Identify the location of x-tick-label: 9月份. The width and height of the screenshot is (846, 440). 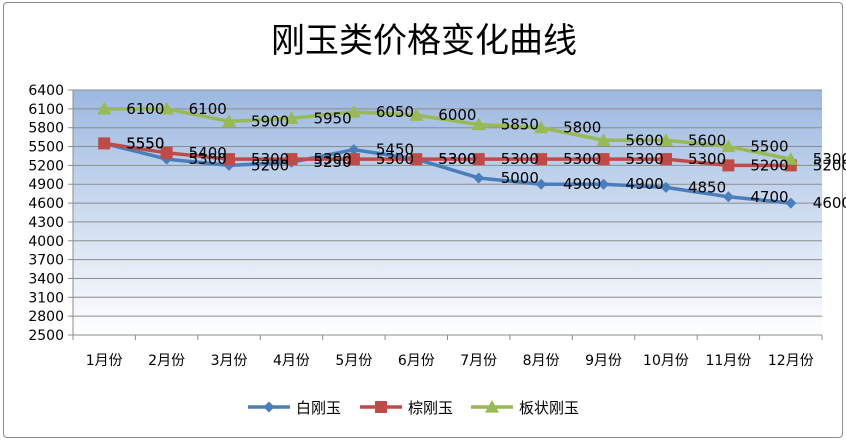
(603, 361).